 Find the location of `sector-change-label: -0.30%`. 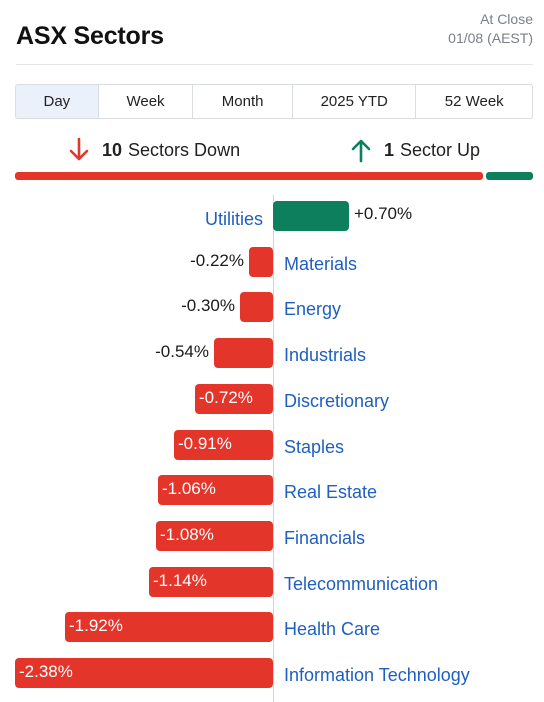

sector-change-label: -0.30% is located at coordinates (208, 305).